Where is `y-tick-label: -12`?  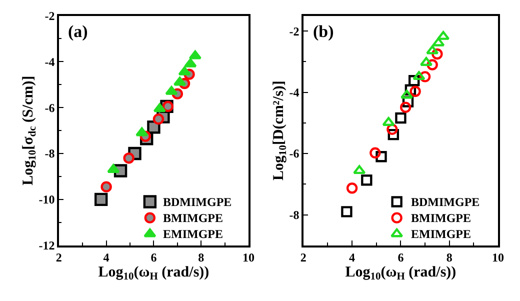
y-tick-label: -12 is located at coordinates (46, 245).